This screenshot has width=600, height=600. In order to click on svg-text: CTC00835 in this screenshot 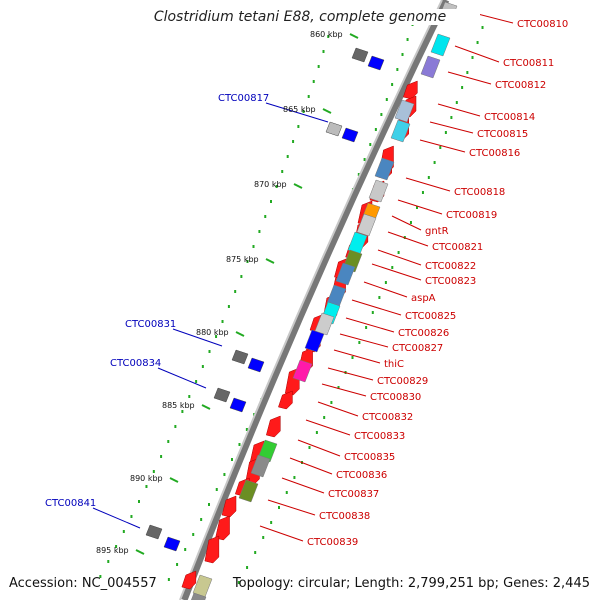, I will do `click(369, 457)`.